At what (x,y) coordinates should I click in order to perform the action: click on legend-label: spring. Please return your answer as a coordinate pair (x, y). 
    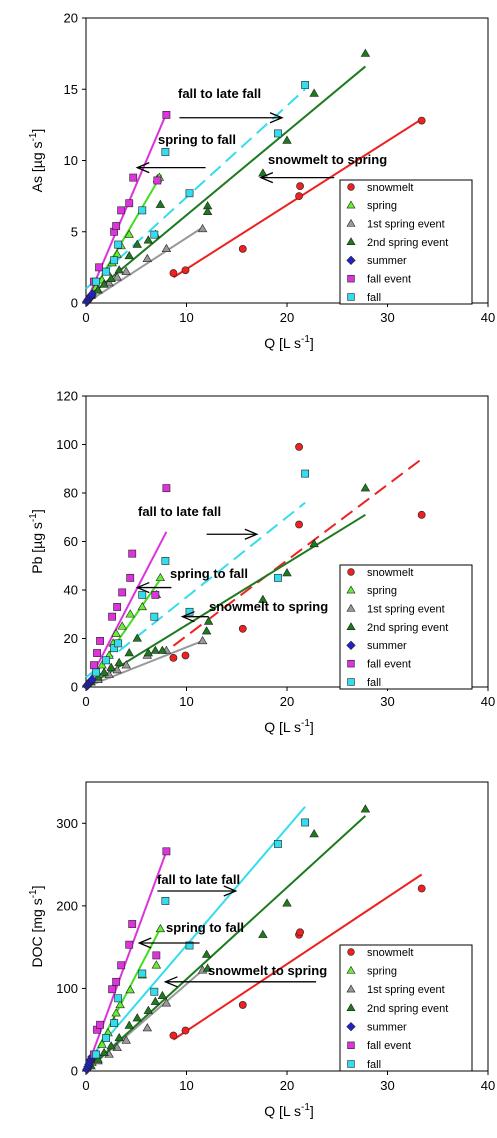
    Looking at the image, I should click on (382, 206).